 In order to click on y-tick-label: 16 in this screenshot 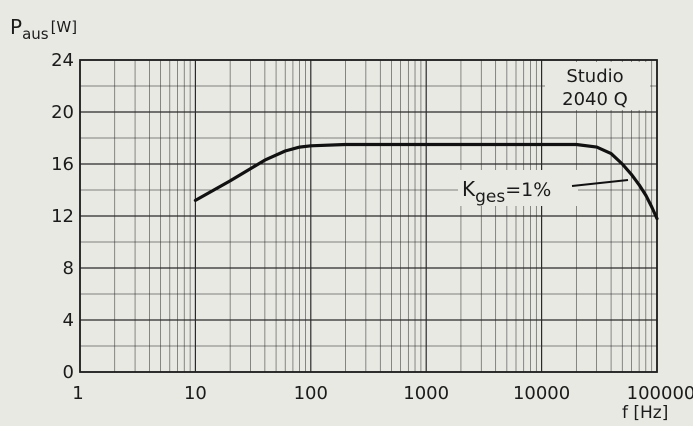, I will do `click(62, 164)`.